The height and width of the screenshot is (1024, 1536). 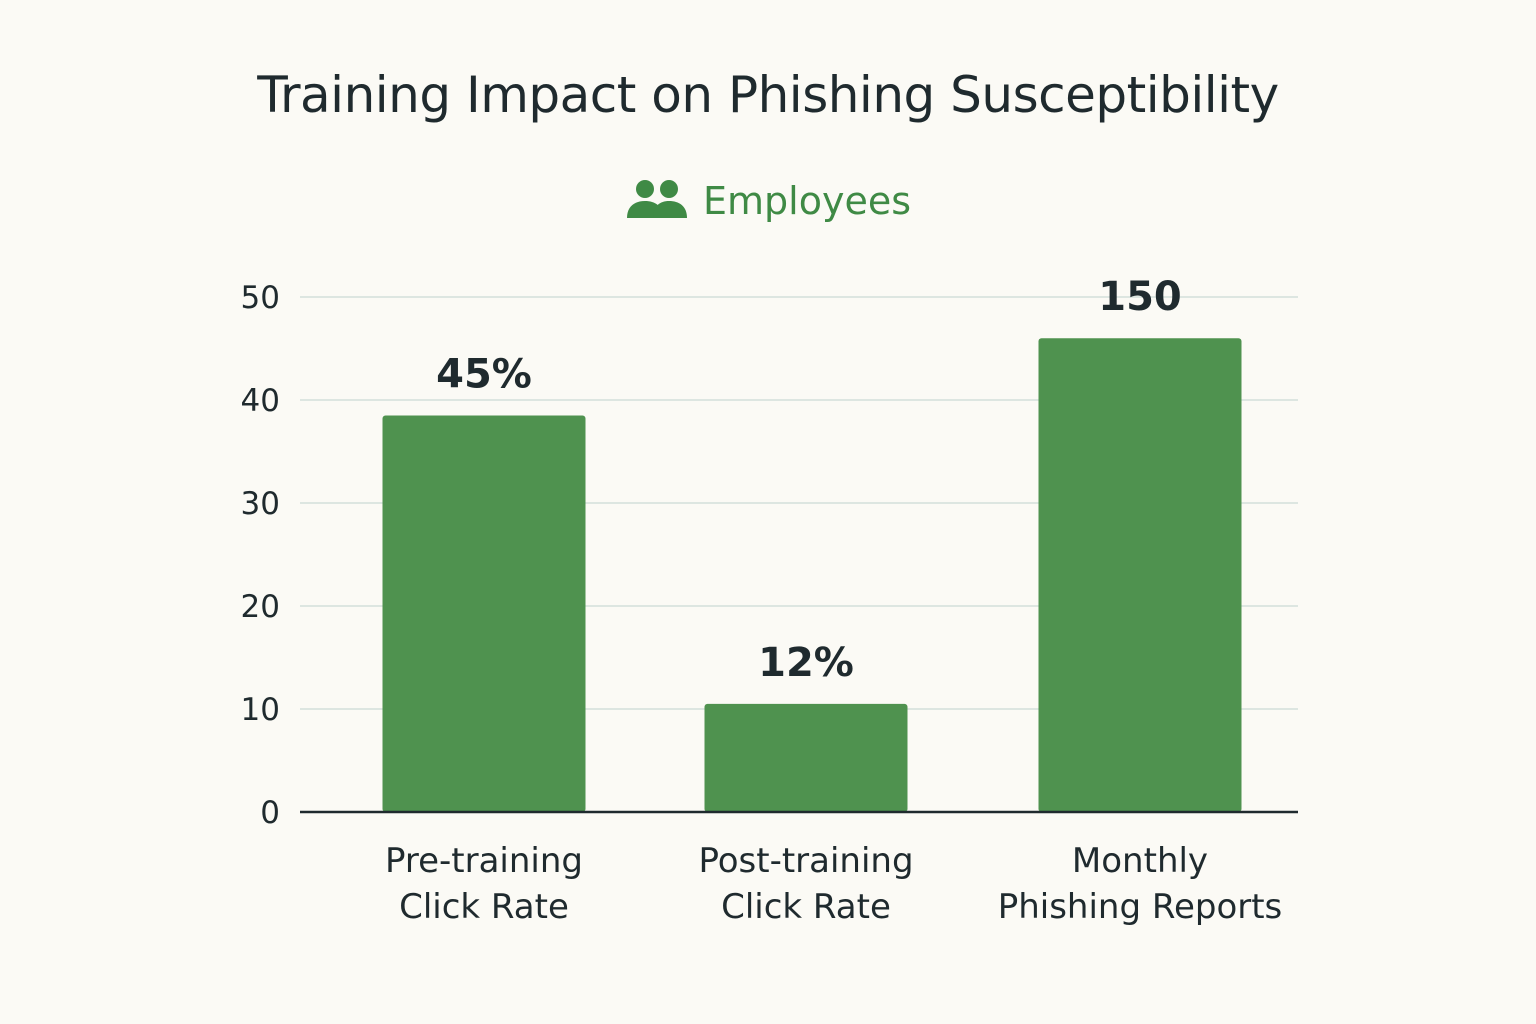 I want to click on legend: Employees, so click(x=768, y=201).